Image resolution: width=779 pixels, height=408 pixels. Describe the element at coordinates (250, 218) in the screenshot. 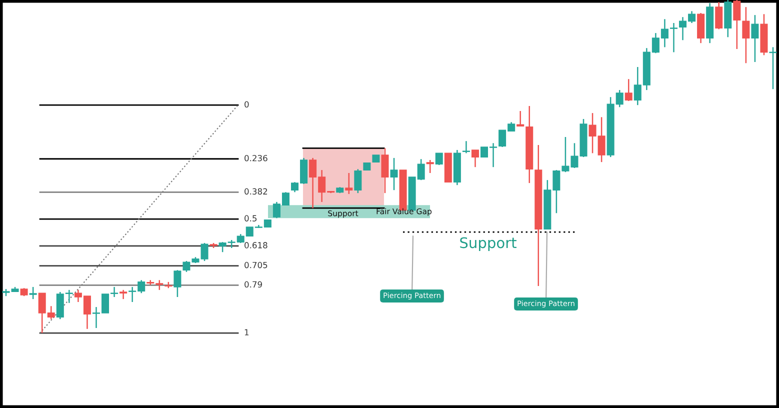

I see `ref-line-label: 0.5` at that location.